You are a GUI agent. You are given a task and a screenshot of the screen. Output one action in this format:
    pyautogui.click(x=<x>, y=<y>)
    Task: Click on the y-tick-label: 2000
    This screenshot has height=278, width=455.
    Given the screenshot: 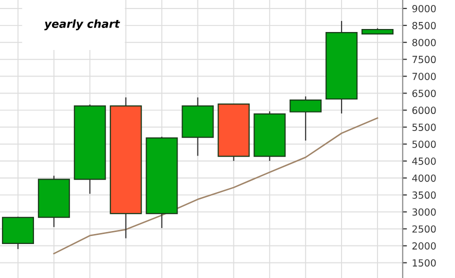 What is the action you would take?
    pyautogui.click(x=424, y=246)
    